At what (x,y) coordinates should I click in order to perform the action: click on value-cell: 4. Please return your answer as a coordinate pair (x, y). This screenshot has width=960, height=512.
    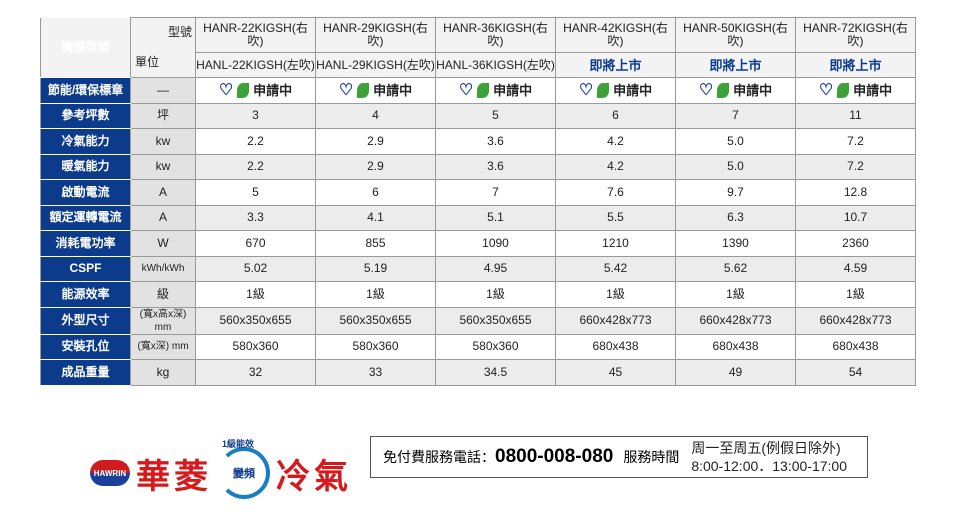
    Looking at the image, I should click on (375, 115).